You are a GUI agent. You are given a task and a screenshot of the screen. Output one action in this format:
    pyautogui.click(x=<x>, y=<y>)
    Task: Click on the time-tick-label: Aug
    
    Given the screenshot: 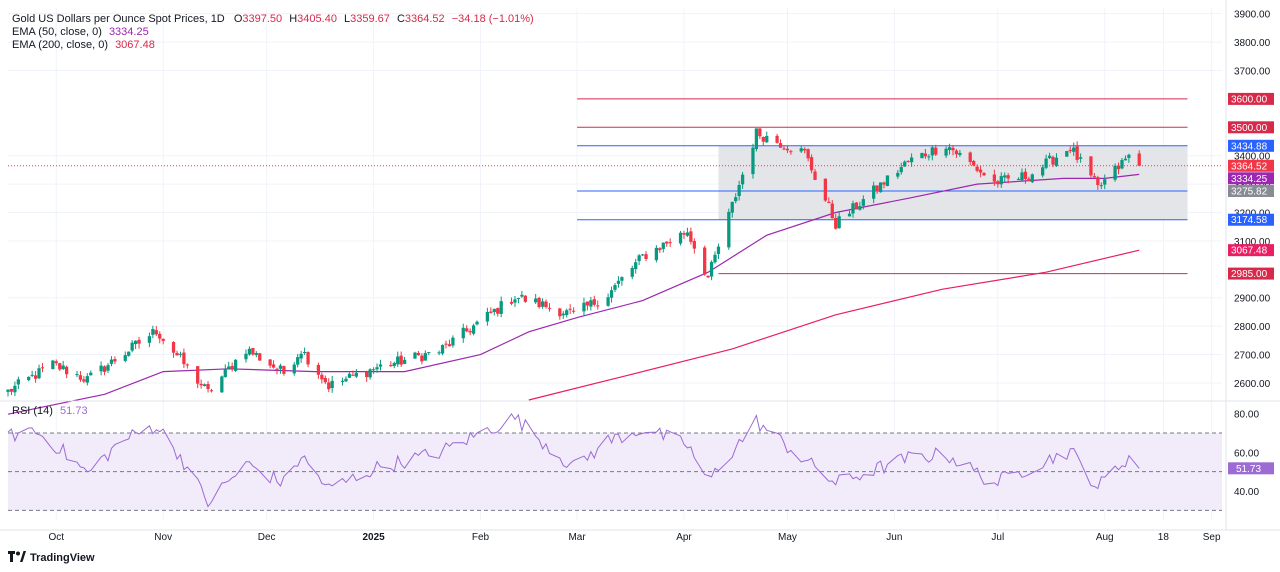 What is the action you would take?
    pyautogui.click(x=1105, y=537)
    